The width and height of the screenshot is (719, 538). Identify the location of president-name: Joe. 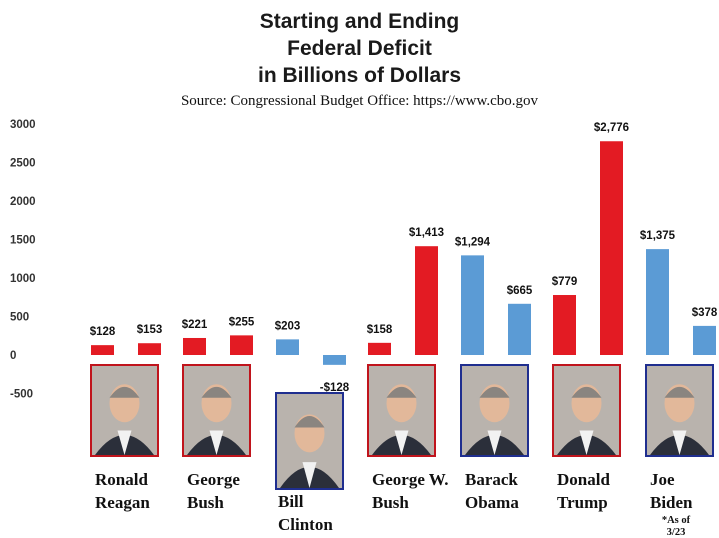
(662, 479).